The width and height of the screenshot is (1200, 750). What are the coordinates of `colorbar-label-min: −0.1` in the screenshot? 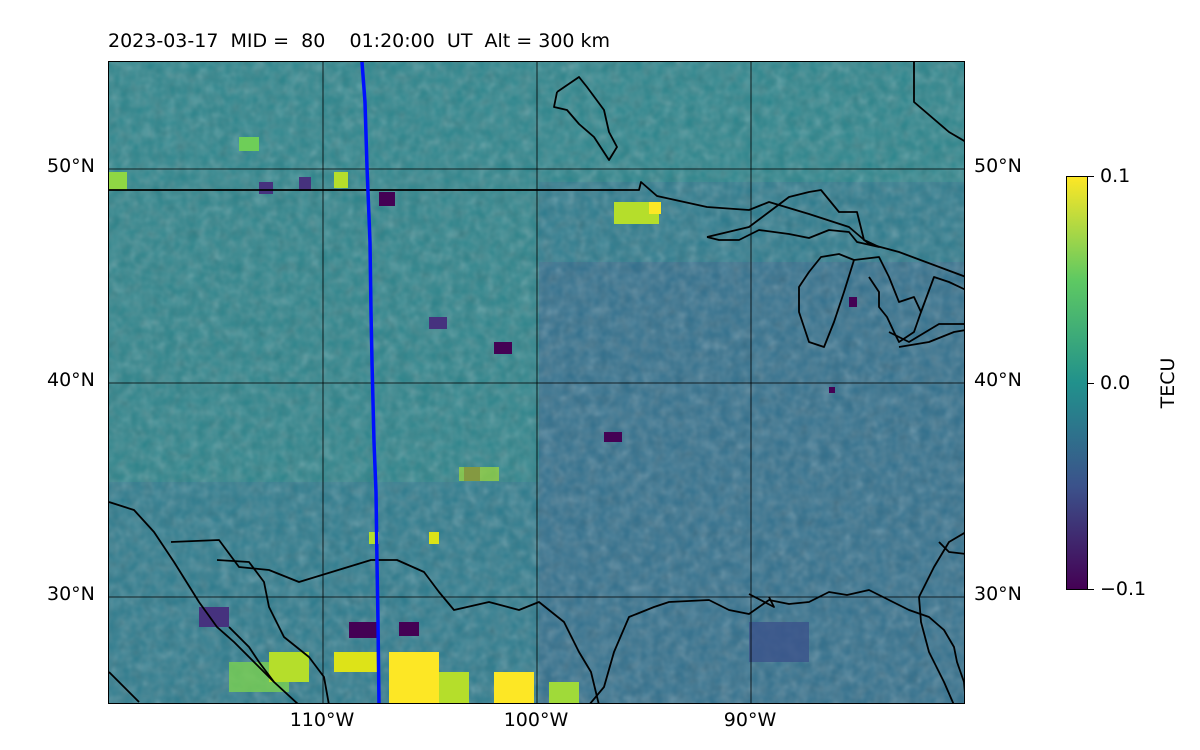 It's located at (1123, 589).